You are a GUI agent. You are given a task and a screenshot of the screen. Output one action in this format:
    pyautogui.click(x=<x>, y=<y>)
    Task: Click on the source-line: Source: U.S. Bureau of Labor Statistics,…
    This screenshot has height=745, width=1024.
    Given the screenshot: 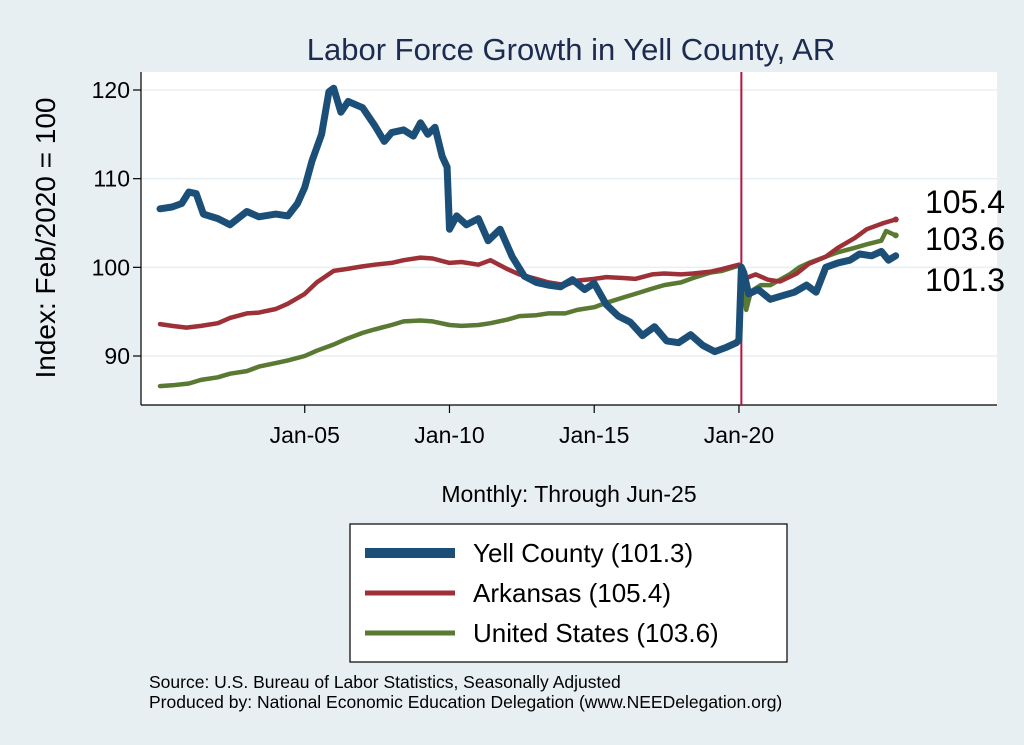 What is the action you would take?
    pyautogui.click(x=385, y=682)
    